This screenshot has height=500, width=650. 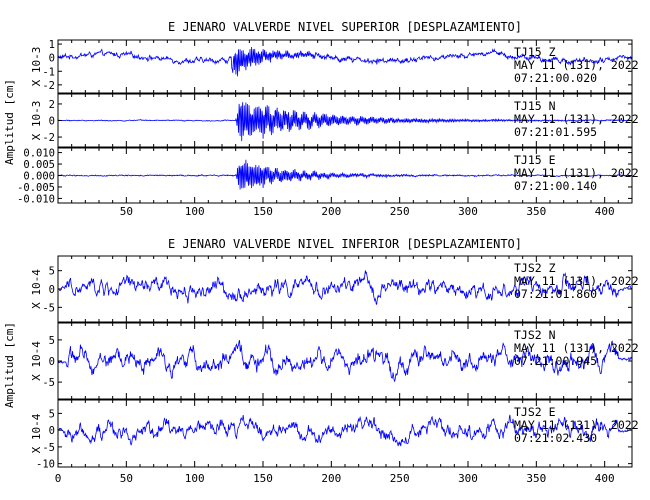 I want to click on y-tick-label: 0.000, so click(x=39, y=177).